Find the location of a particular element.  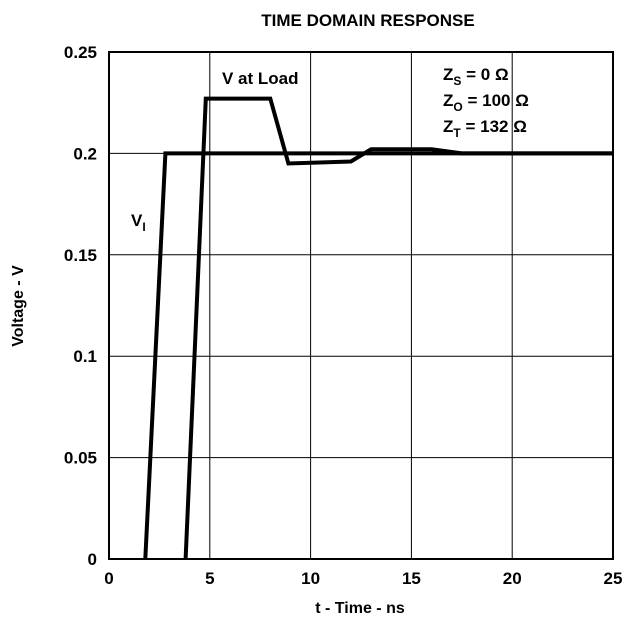

impedance-label: ZT = 132 Ω is located at coordinates (485, 128).